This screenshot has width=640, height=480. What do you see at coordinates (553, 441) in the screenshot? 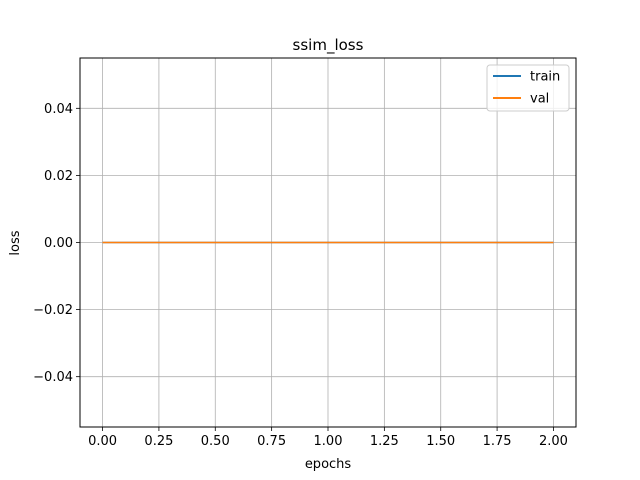
I see `x-tick-label: 2.00` at bounding box center [553, 441].